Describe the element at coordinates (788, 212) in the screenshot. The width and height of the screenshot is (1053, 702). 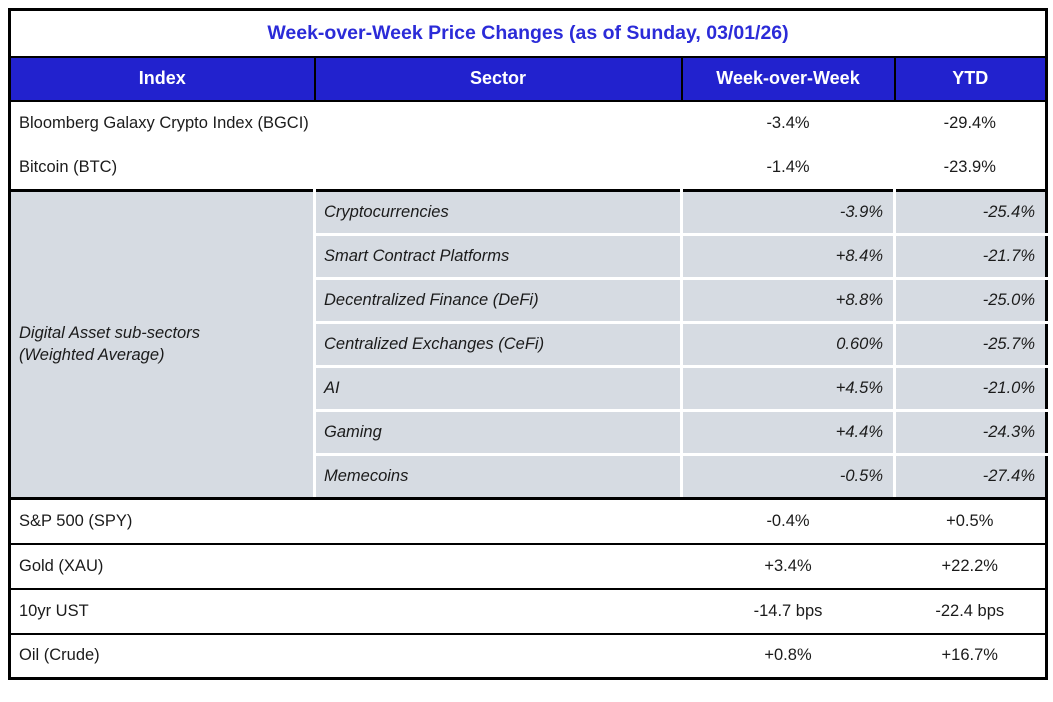
I see `wow-value: -3.9%` at that location.